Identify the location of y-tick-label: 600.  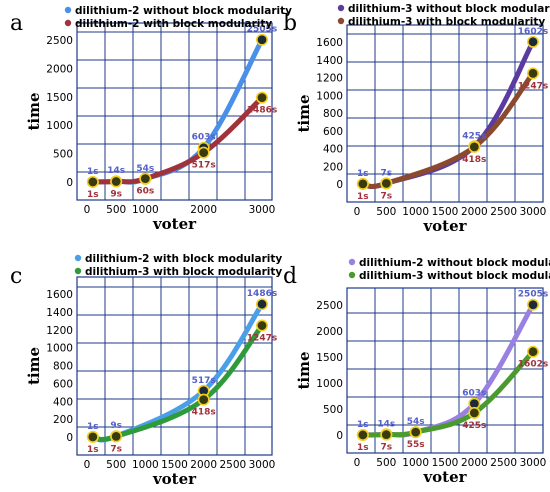
(63, 384).